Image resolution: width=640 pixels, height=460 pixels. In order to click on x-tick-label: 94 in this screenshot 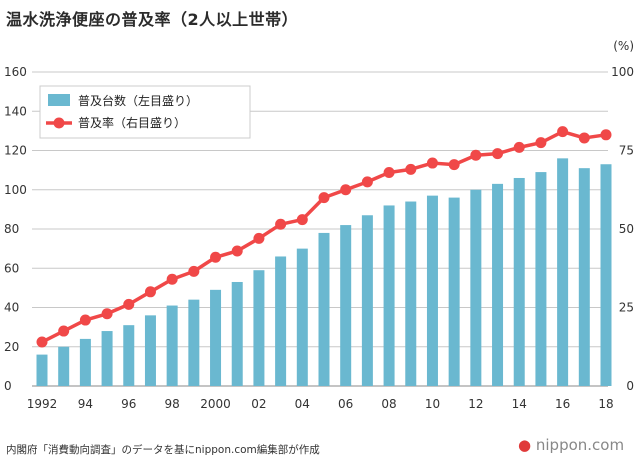, I will do `click(85, 404)`.